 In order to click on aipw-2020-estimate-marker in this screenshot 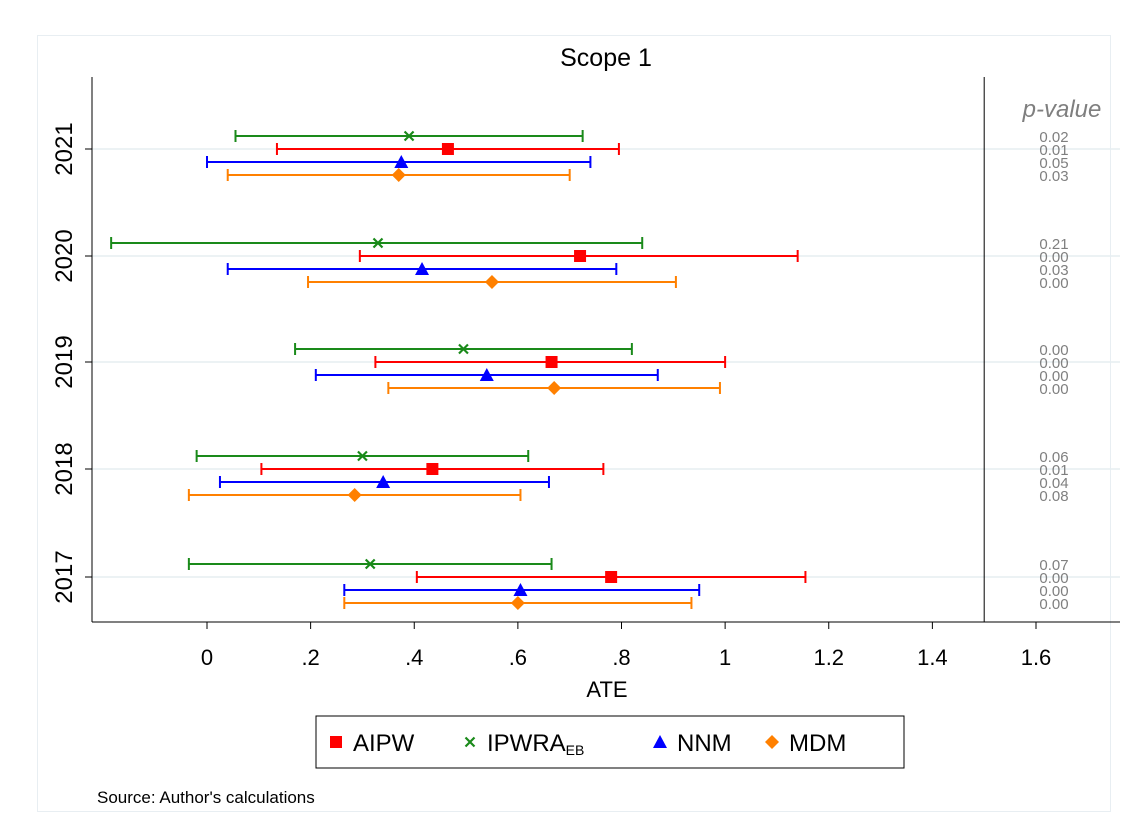, I will do `click(580, 256)`.